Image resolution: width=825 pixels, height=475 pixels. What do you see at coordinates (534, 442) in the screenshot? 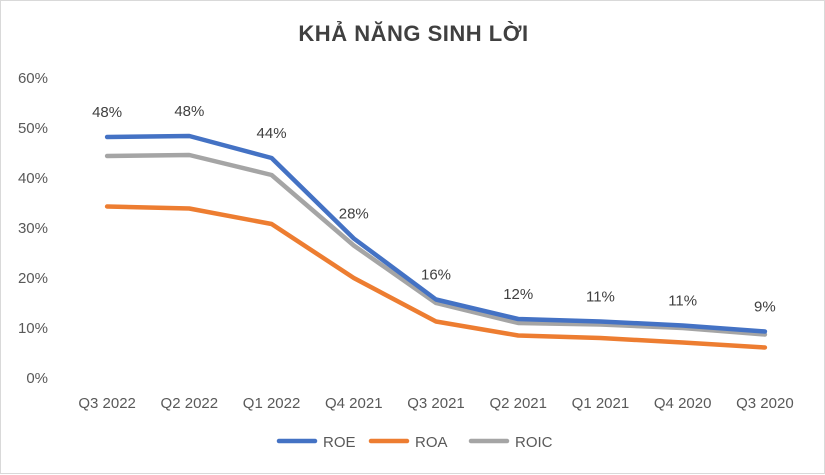
I see `legend-label-roic: ROIC` at bounding box center [534, 442].